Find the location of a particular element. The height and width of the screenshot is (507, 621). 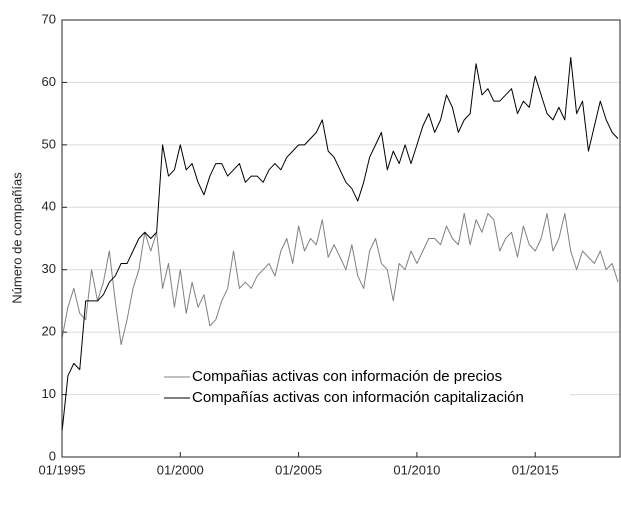

y-tick-label: 20 is located at coordinates (49, 331).